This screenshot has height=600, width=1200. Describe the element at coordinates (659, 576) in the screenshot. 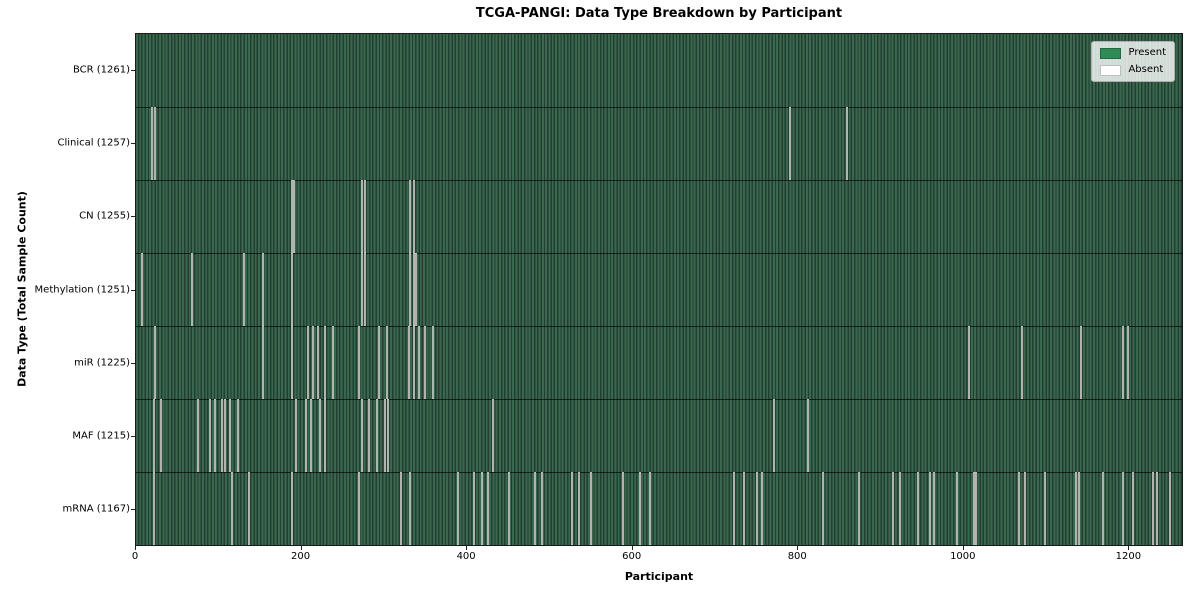

I see `x-axis-label: Participant` at that location.